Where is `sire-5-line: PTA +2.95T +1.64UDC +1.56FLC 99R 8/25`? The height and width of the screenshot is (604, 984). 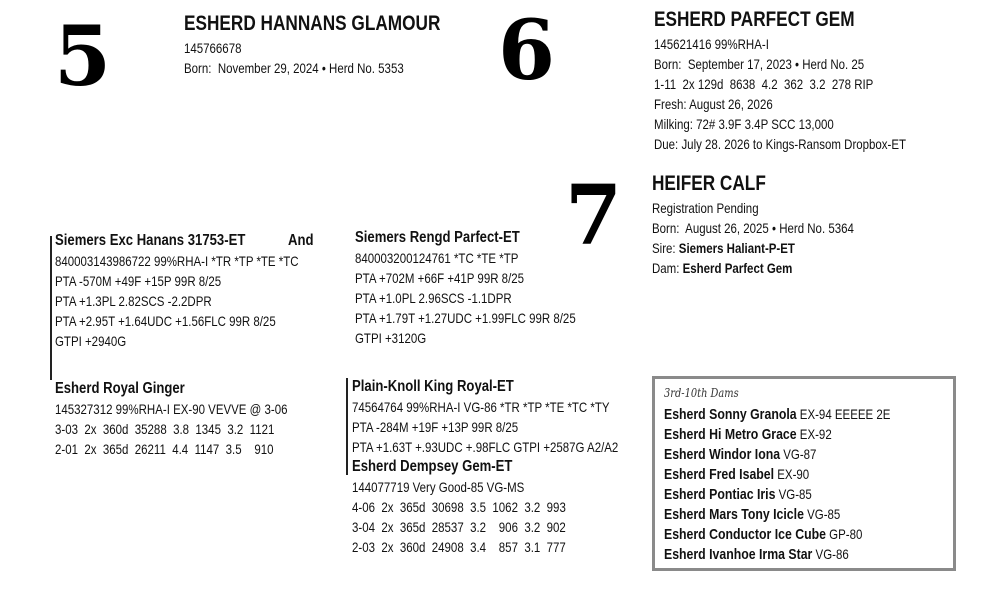 sire-5-line: PTA +2.95T +1.64UDC +1.56FLC 99R 8/25 is located at coordinates (165, 321).